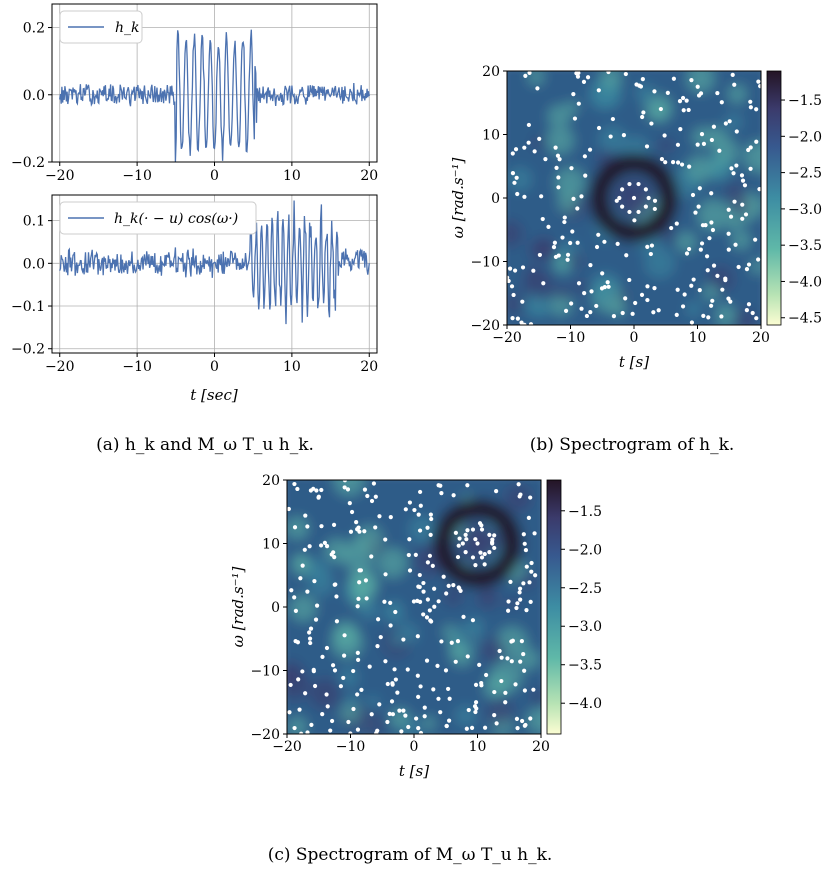 This screenshot has height=871, width=822. Describe the element at coordinates (805, 101) in the screenshot. I see `colorbar-tick-label: −1.5` at that location.